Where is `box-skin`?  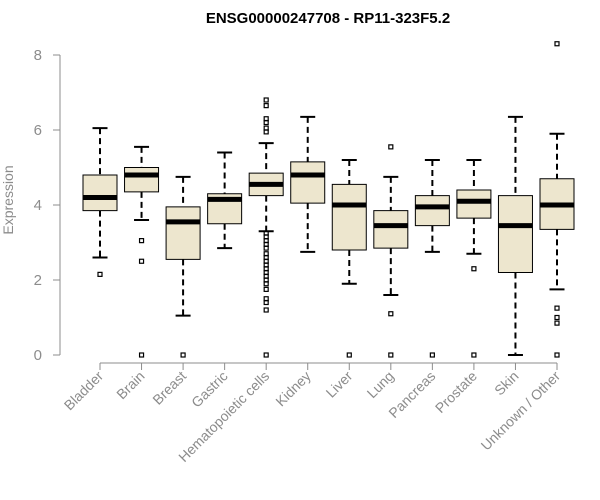
box-skin is located at coordinates (515, 235).